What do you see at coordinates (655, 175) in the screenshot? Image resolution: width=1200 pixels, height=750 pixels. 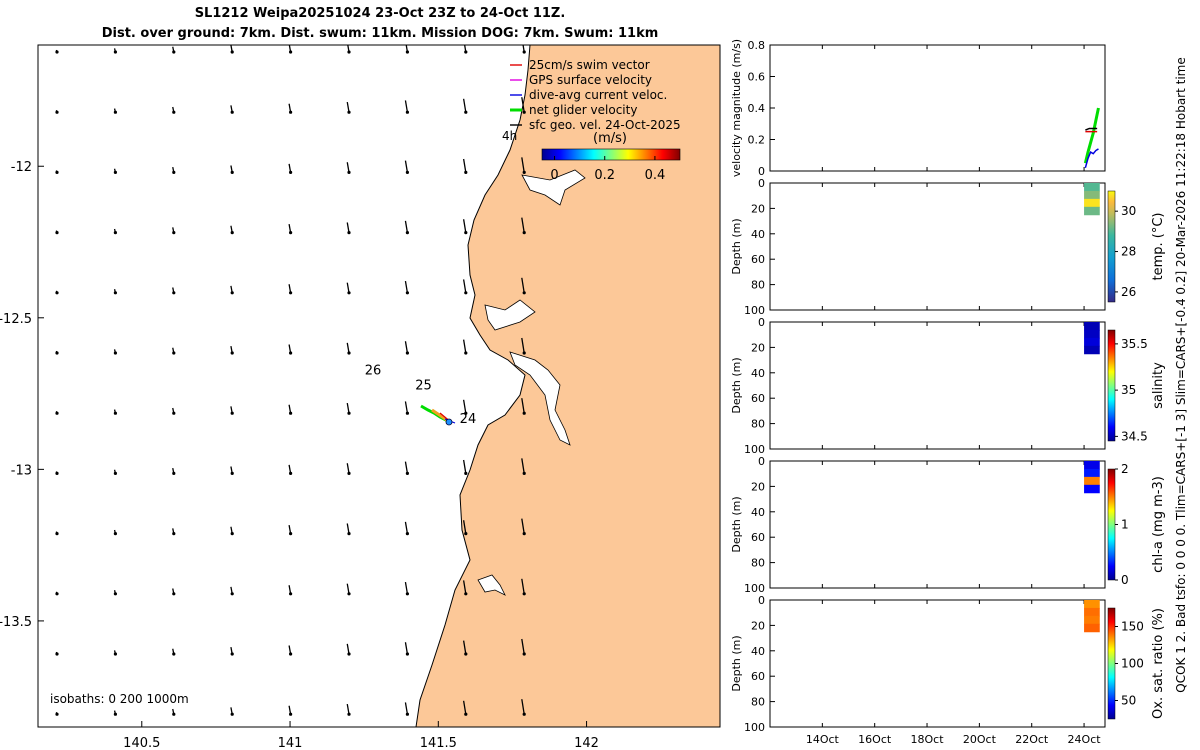 I see `speed-colorbar-tick-label: 0.4` at bounding box center [655, 175].